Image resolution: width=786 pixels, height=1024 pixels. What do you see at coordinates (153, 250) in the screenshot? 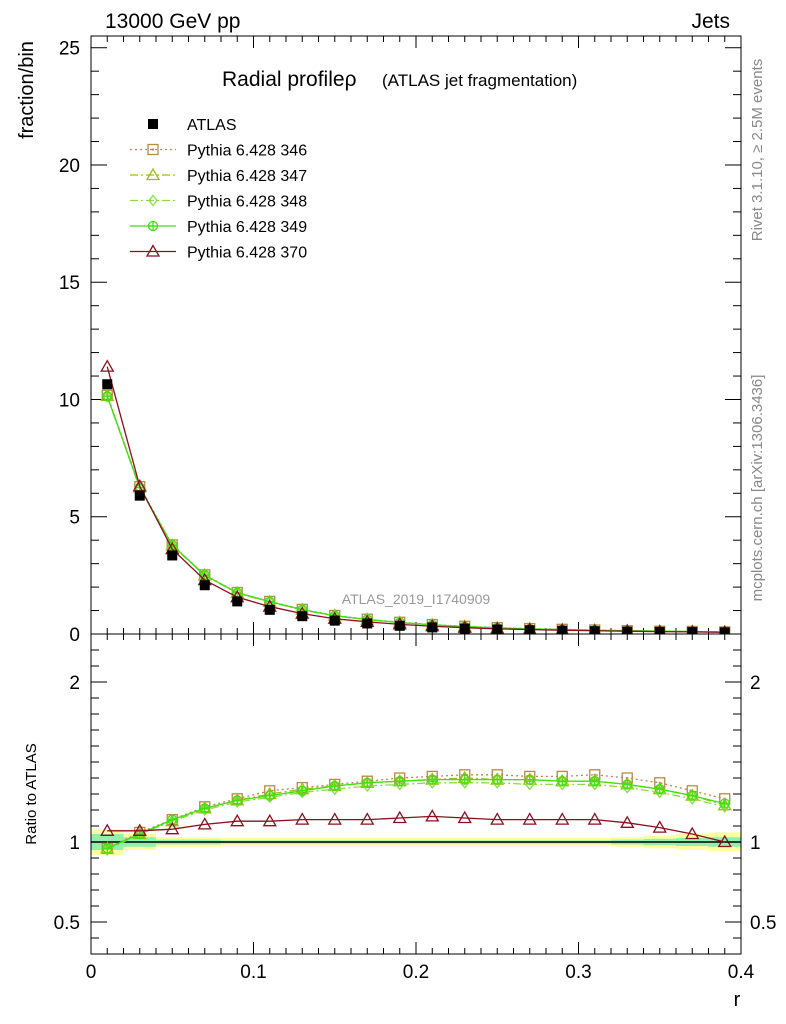
I see `legend-marker-p370` at bounding box center [153, 250].